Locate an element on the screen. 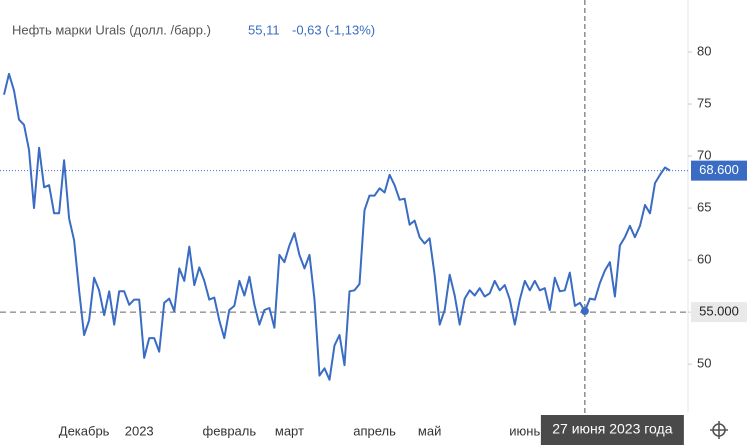 Image resolution: width=752 pixels, height=445 pixels. y-tick-label: 70 is located at coordinates (704, 154).